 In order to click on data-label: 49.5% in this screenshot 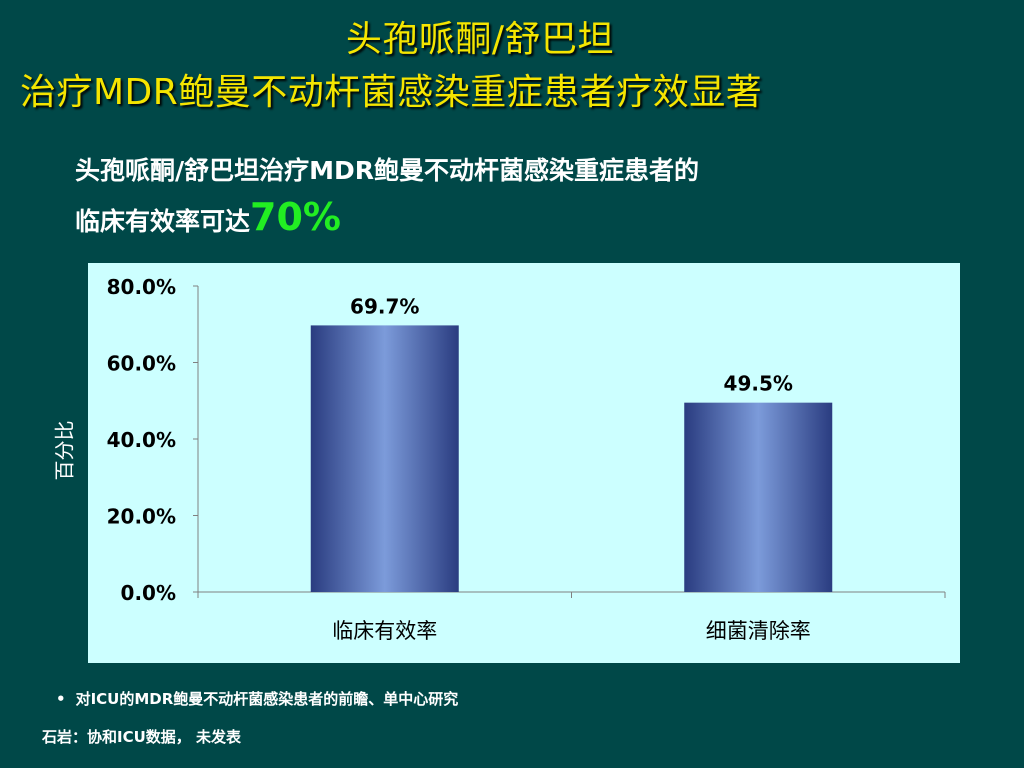, I will do `click(758, 384)`.